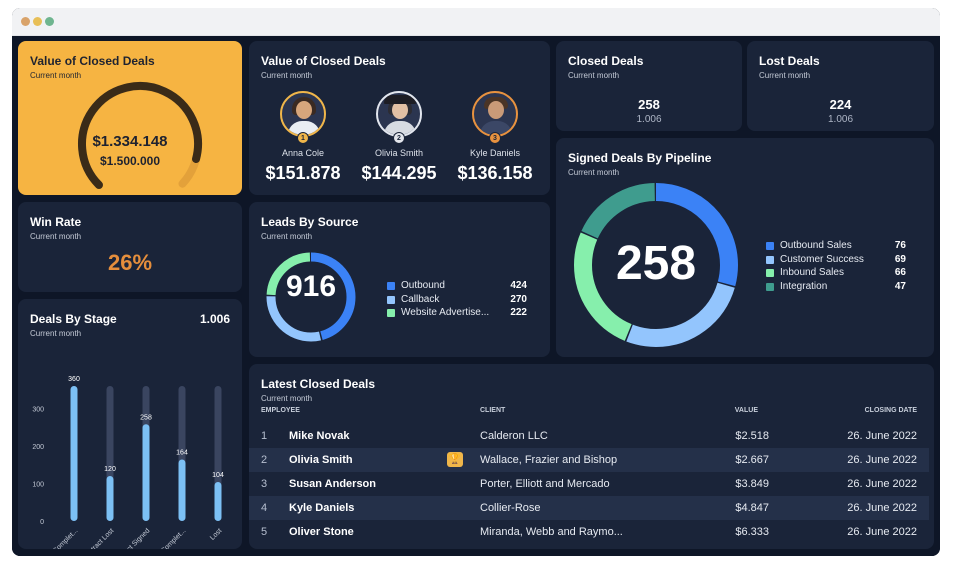 This screenshot has width=956, height=567. Describe the element at coordinates (38, 485) in the screenshot. I see `y-tick-label: 100` at that location.